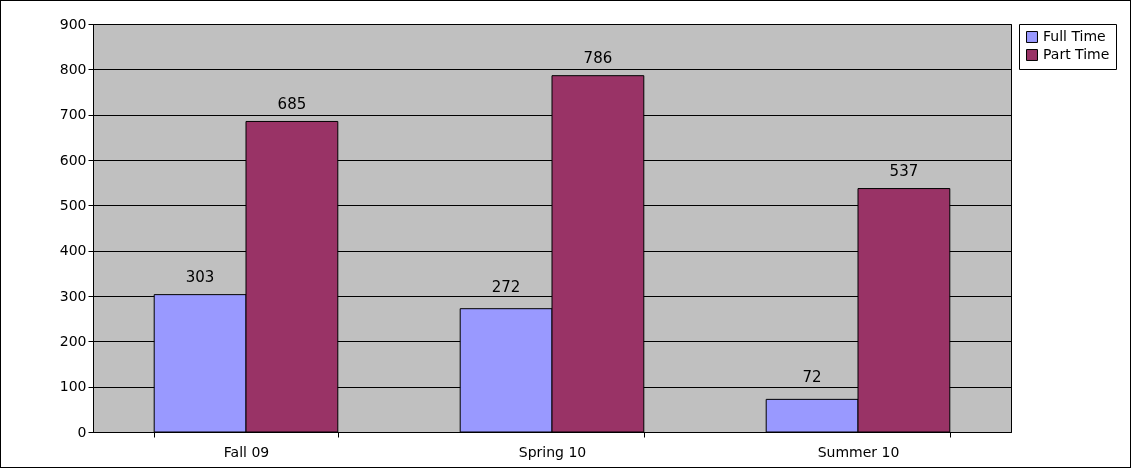  What do you see at coordinates (246, 451) in the screenshot?
I see `x-tick-label: Fall 09` at bounding box center [246, 451].